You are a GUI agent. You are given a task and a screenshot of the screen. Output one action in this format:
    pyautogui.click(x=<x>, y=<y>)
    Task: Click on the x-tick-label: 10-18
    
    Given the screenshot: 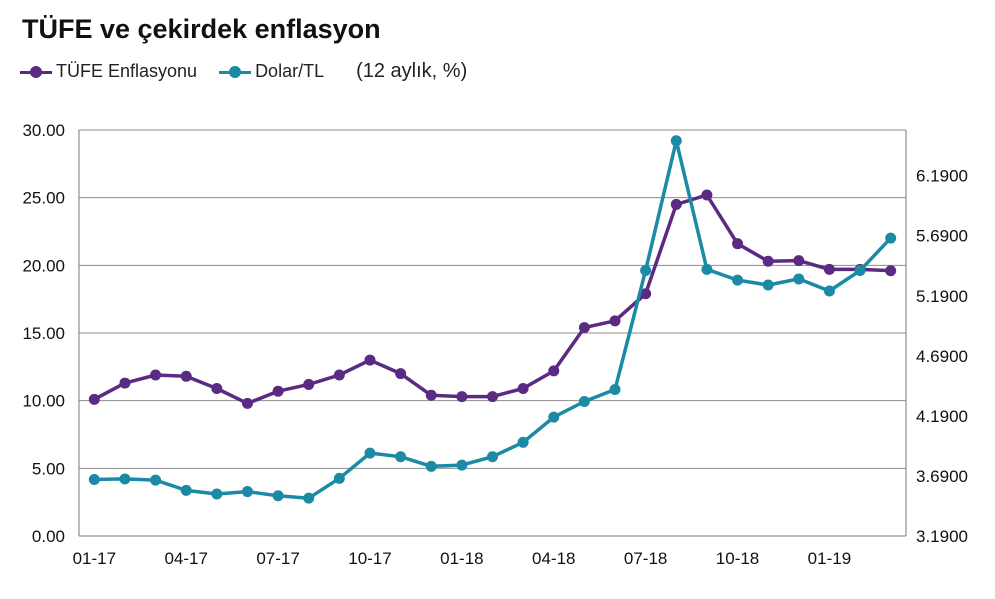 What is the action you would take?
    pyautogui.click(x=737, y=558)
    